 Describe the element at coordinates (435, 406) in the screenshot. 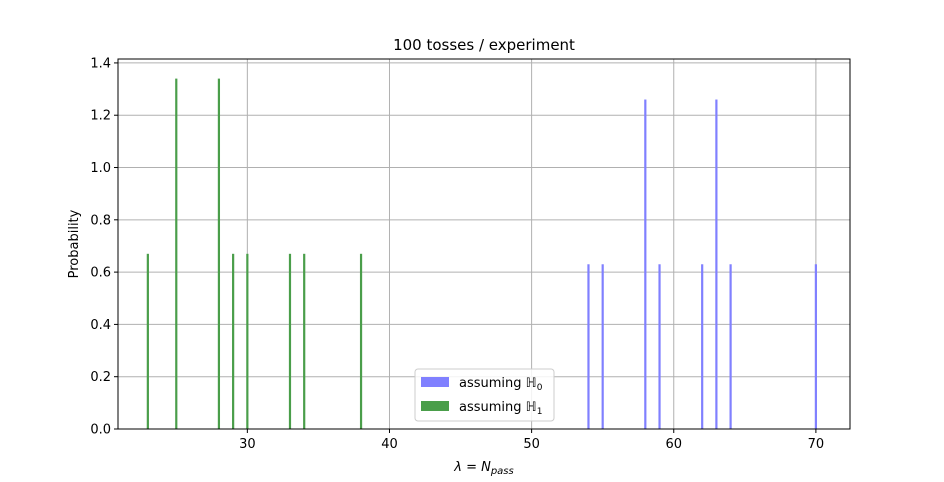

I see `legend-swatch-h1` at that location.